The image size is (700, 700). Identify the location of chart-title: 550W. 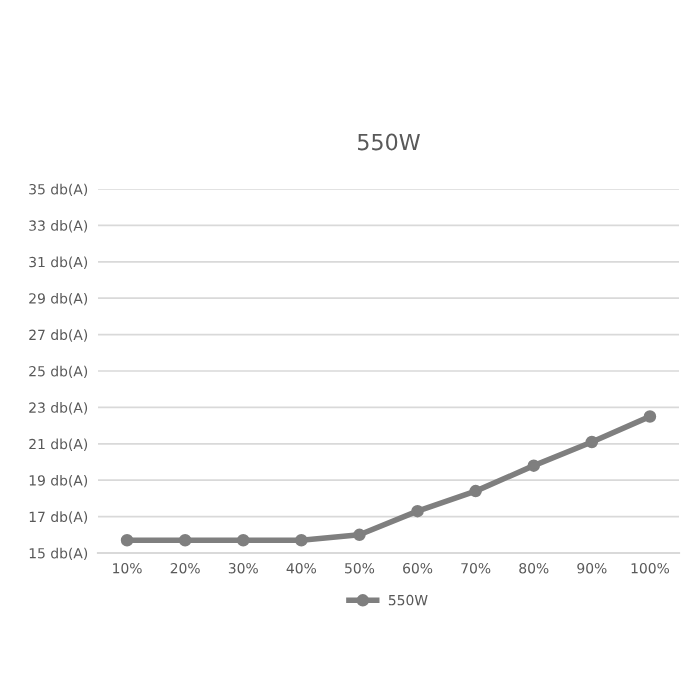
(389, 142).